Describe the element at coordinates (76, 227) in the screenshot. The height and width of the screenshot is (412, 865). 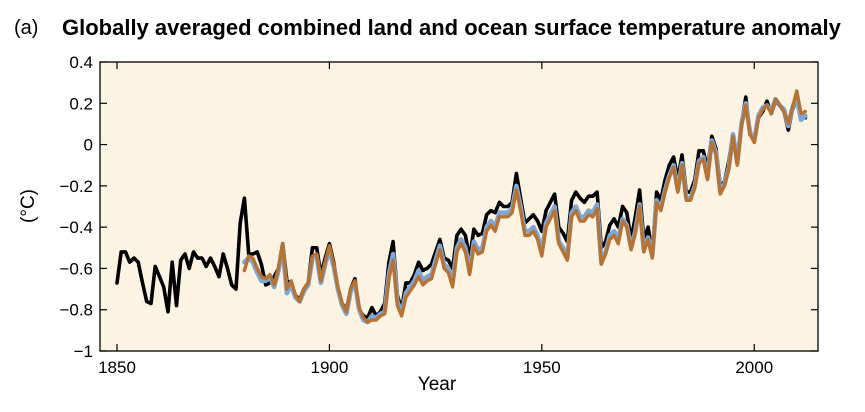
I see `y-tick-label: −0.4` at that location.